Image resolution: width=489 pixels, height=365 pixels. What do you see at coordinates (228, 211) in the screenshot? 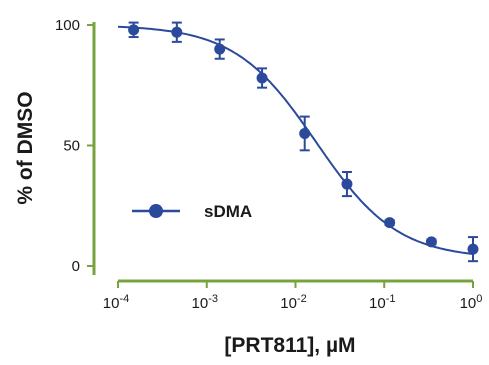
I see `legend-label-sdma: sDMA` at bounding box center [228, 211].